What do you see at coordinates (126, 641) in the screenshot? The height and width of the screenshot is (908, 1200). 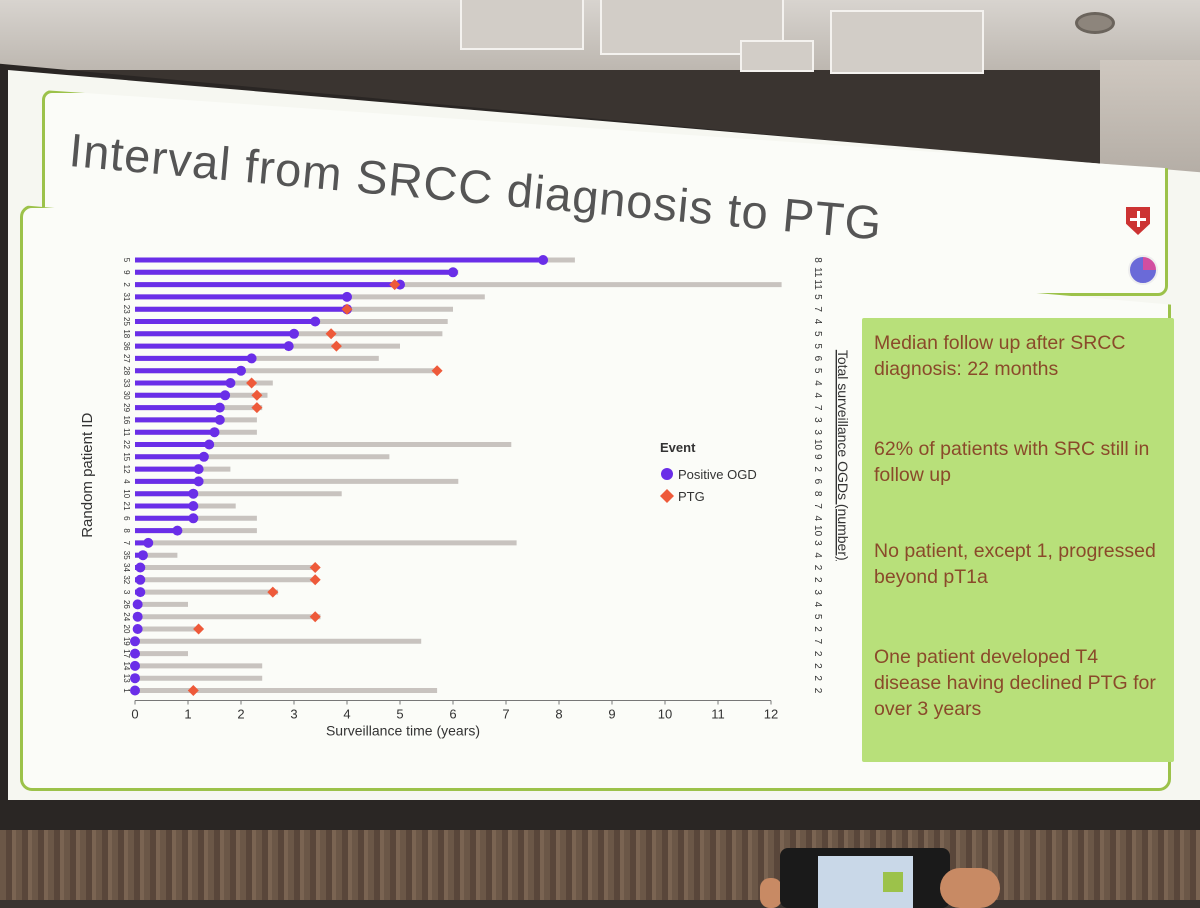 I see `patient-id-label: 19` at bounding box center [126, 641].